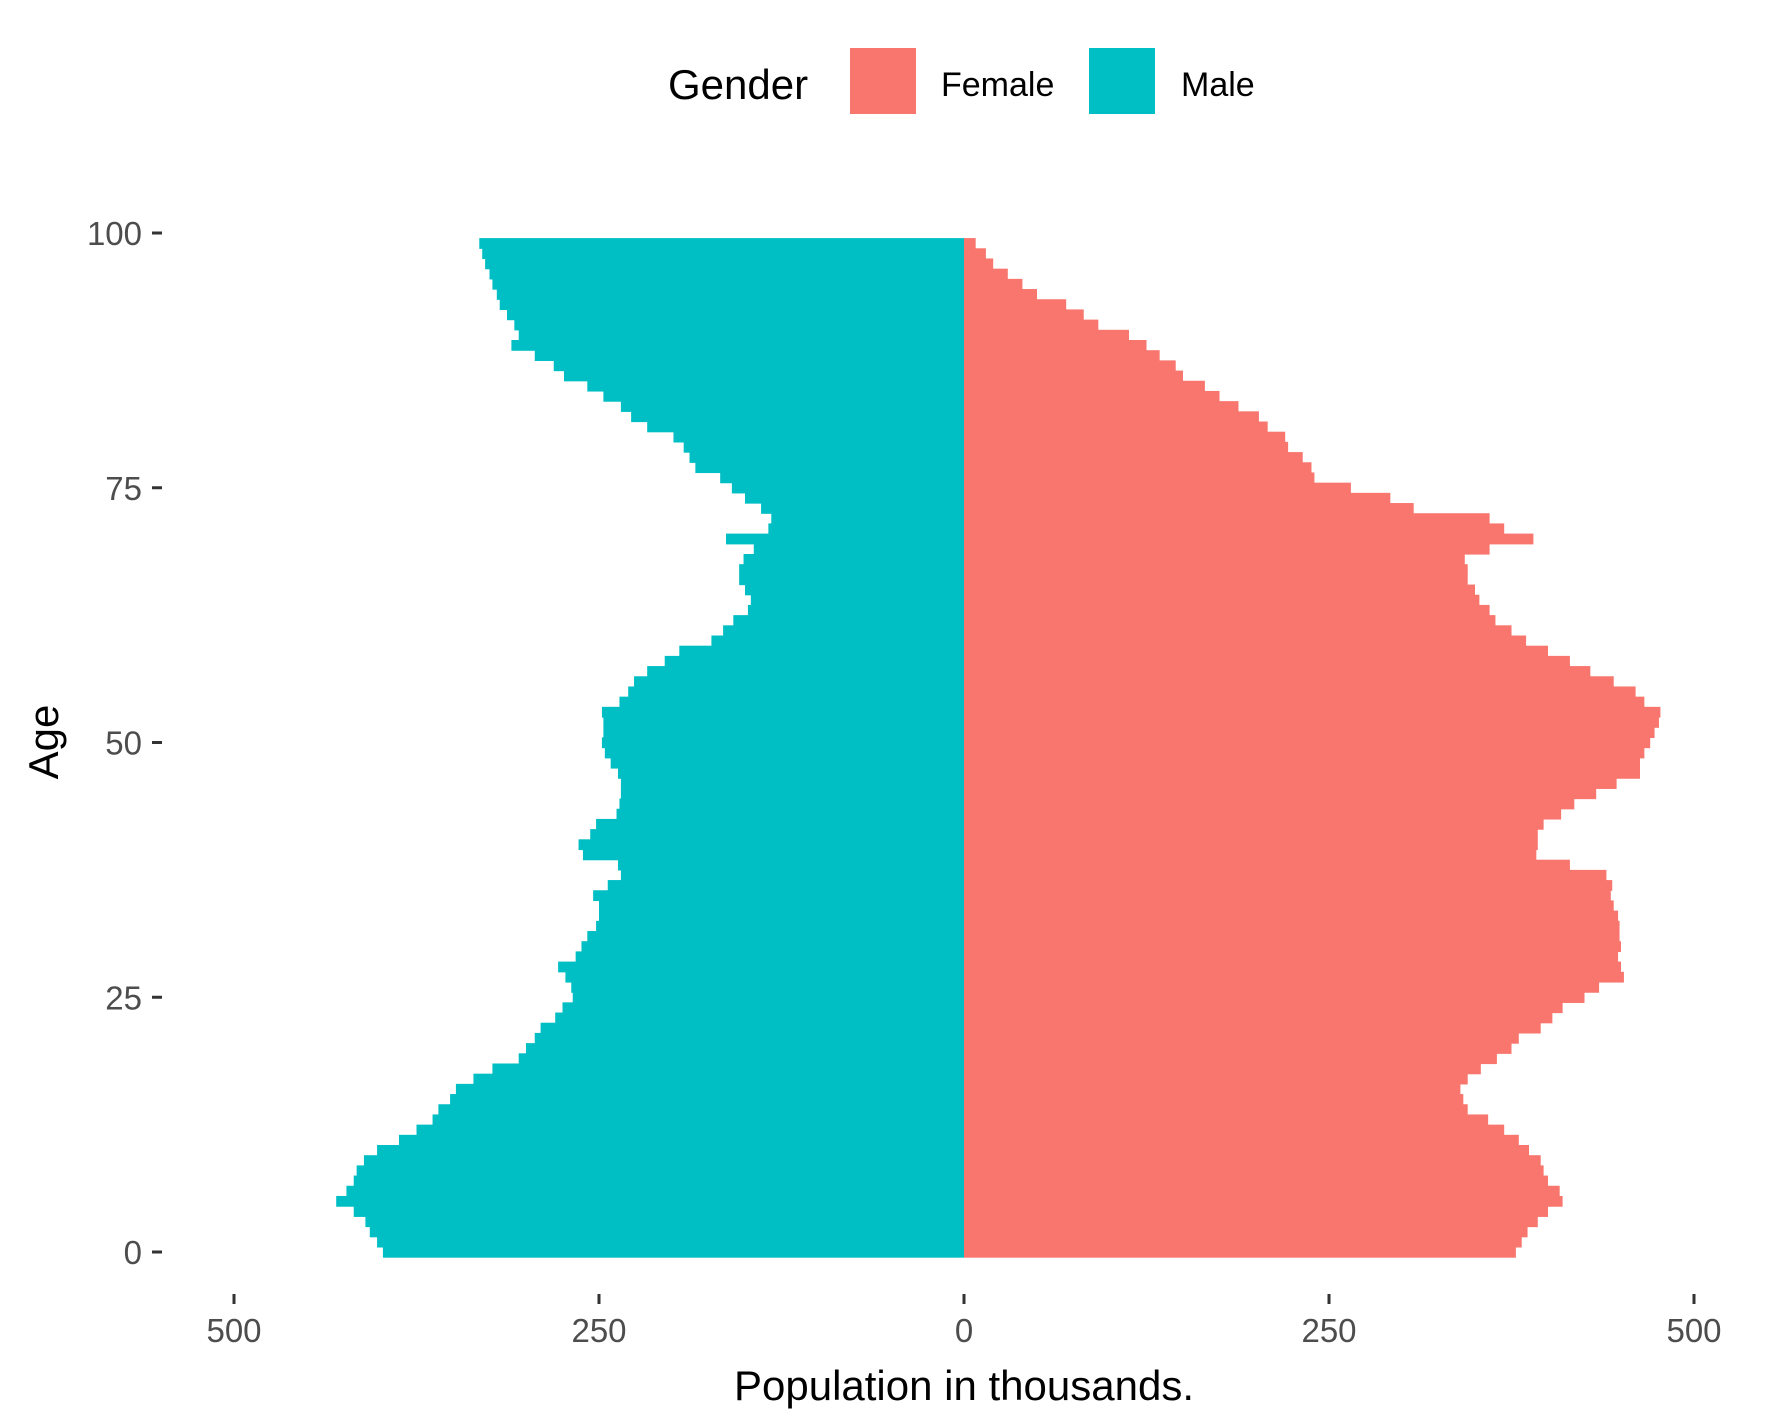 The image size is (1781, 1428). Describe the element at coordinates (123, 997) in the screenshot. I see `y-tick-label-25: 25` at that location.